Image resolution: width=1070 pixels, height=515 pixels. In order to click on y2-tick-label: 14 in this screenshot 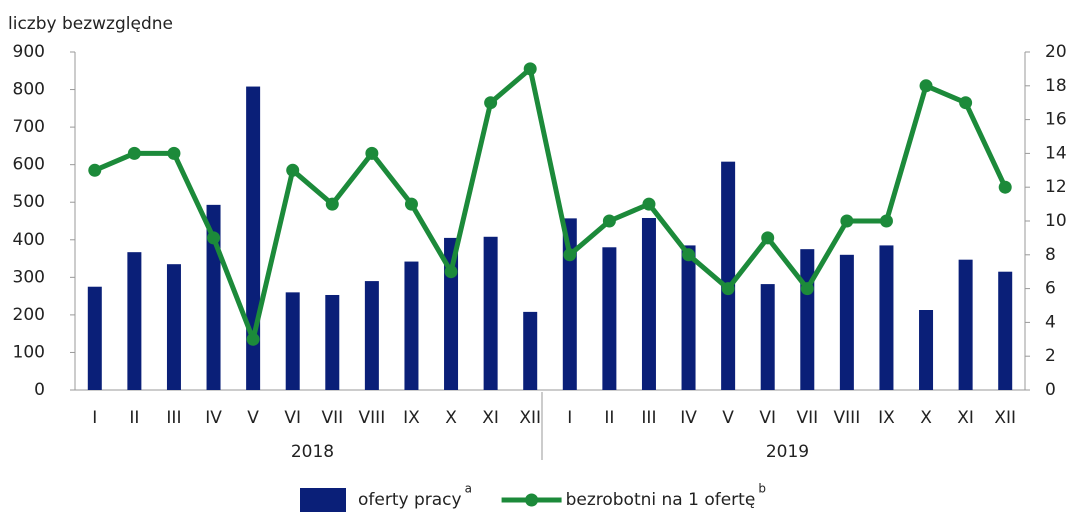, I will do `click(1056, 153)`.